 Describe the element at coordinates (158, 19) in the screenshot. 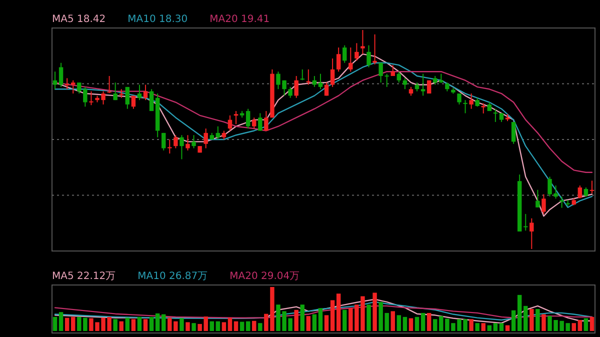

I see `text: MA10 18.30` at that location.